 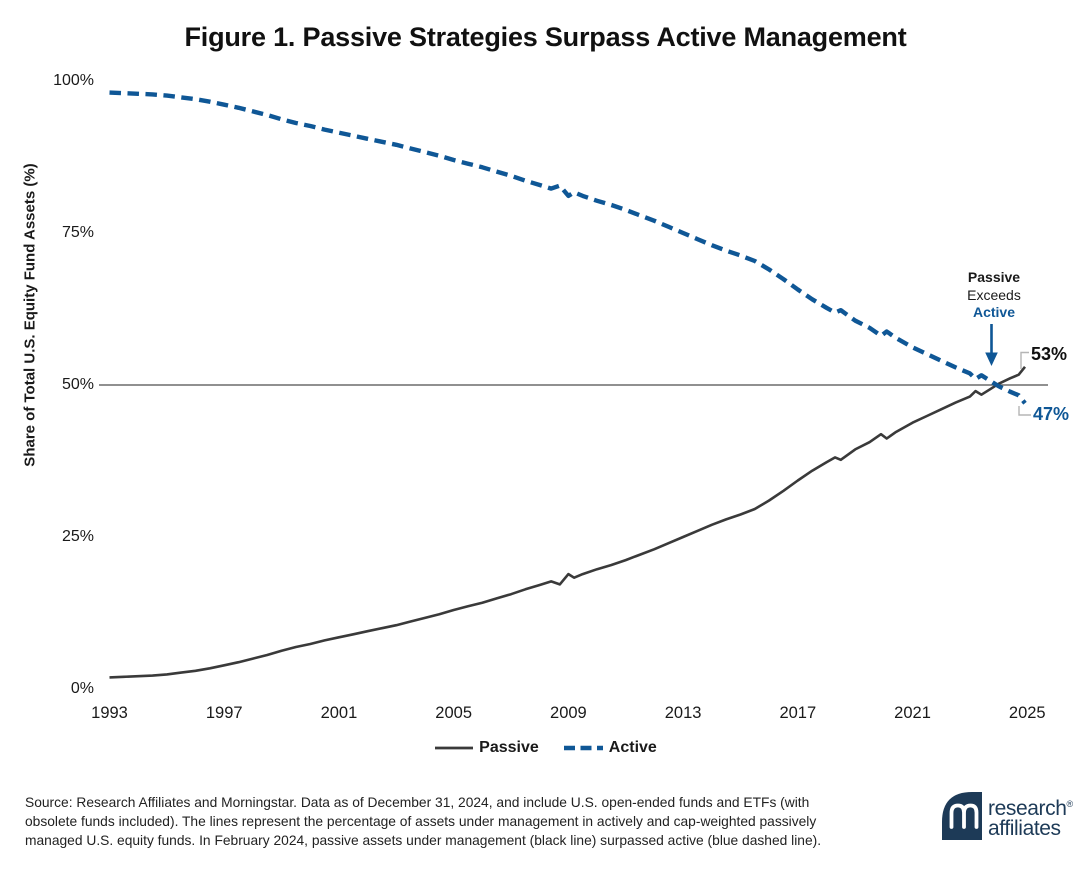 I want to click on logo-word-affiliates: affiliates, so click(x=1024, y=828).